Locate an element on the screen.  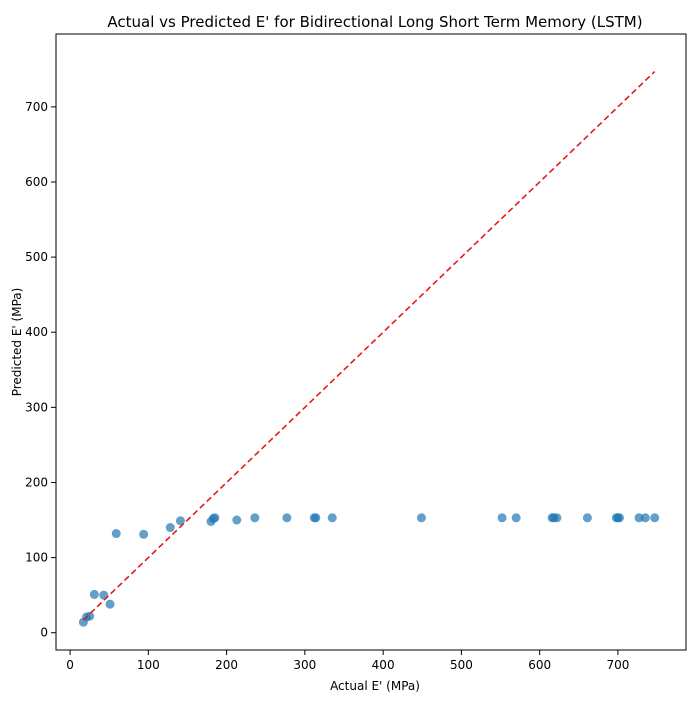
y-tick-label: 100 is located at coordinates (36, 558).